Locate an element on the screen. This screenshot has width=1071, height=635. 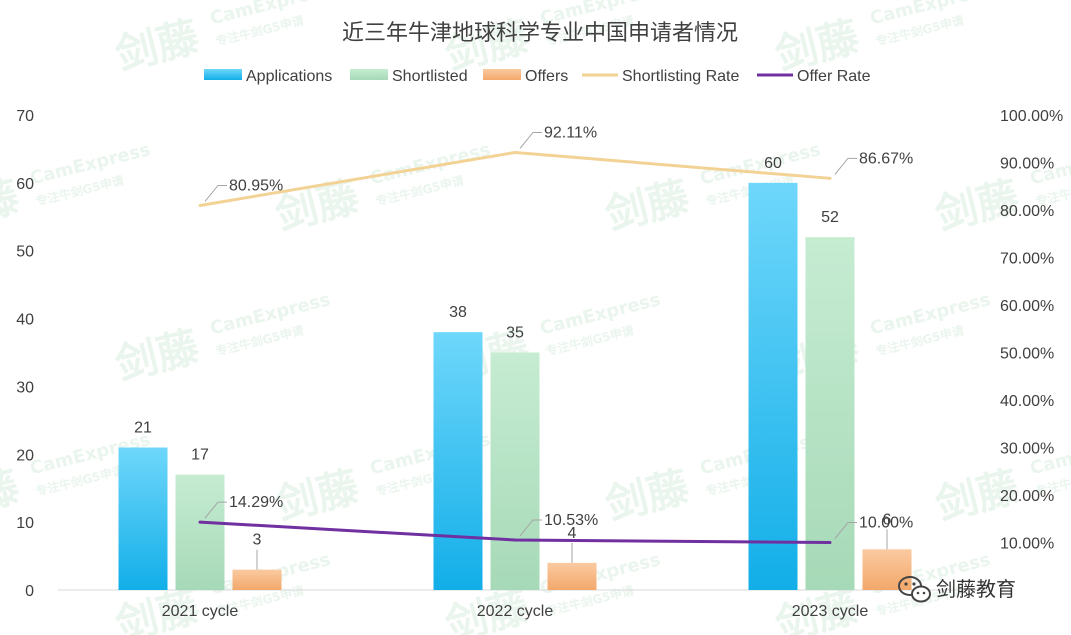
right-tick-label: 20.00% is located at coordinates (1027, 496).